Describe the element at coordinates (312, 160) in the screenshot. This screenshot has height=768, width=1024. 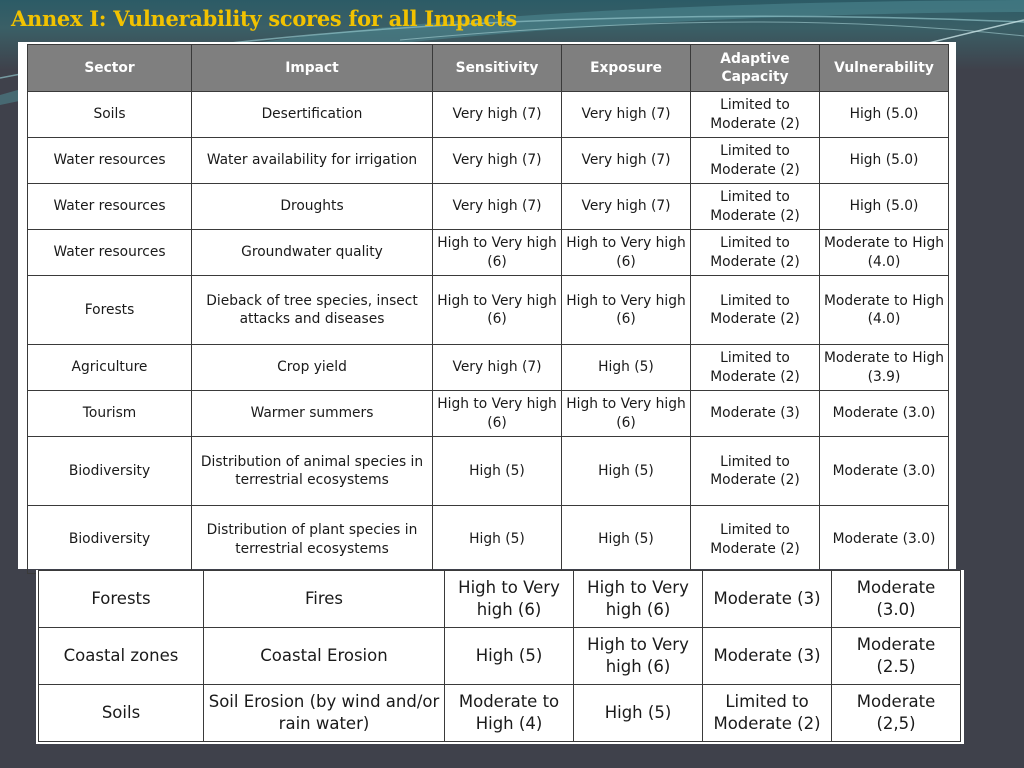
I see `cell-impact: Water availability for irrigation` at that location.